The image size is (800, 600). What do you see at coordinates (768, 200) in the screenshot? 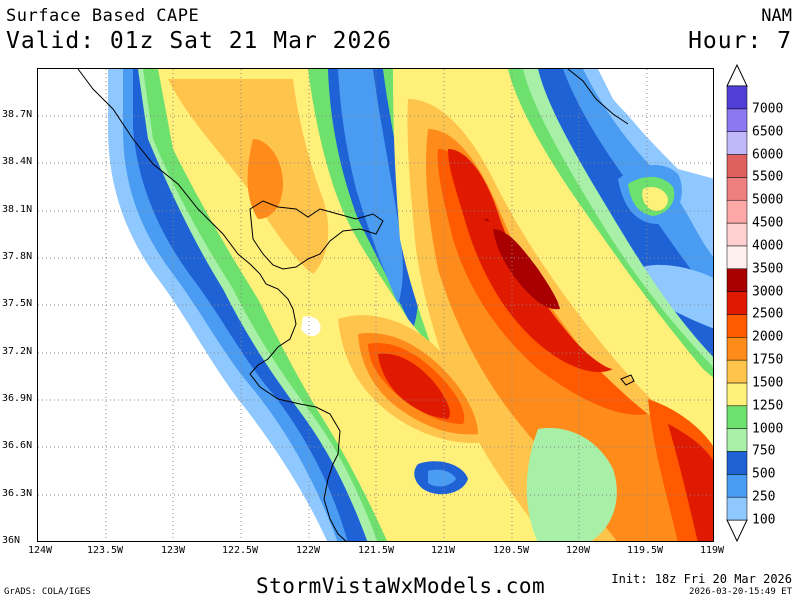
I see `colorbar-label: 5000` at bounding box center [768, 200].